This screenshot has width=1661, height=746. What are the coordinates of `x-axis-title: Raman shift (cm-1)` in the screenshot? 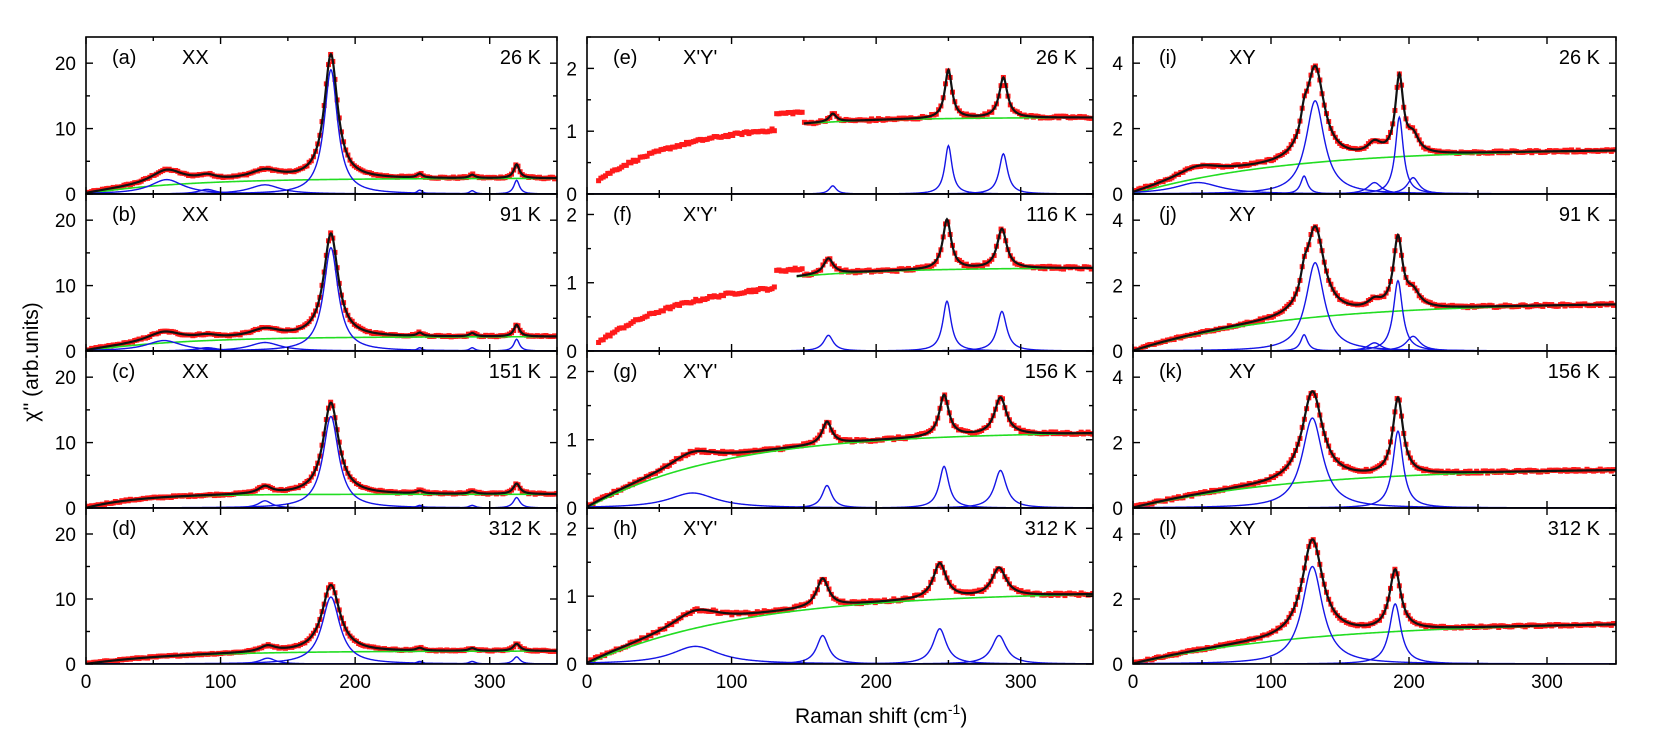 It's located at (881, 714).